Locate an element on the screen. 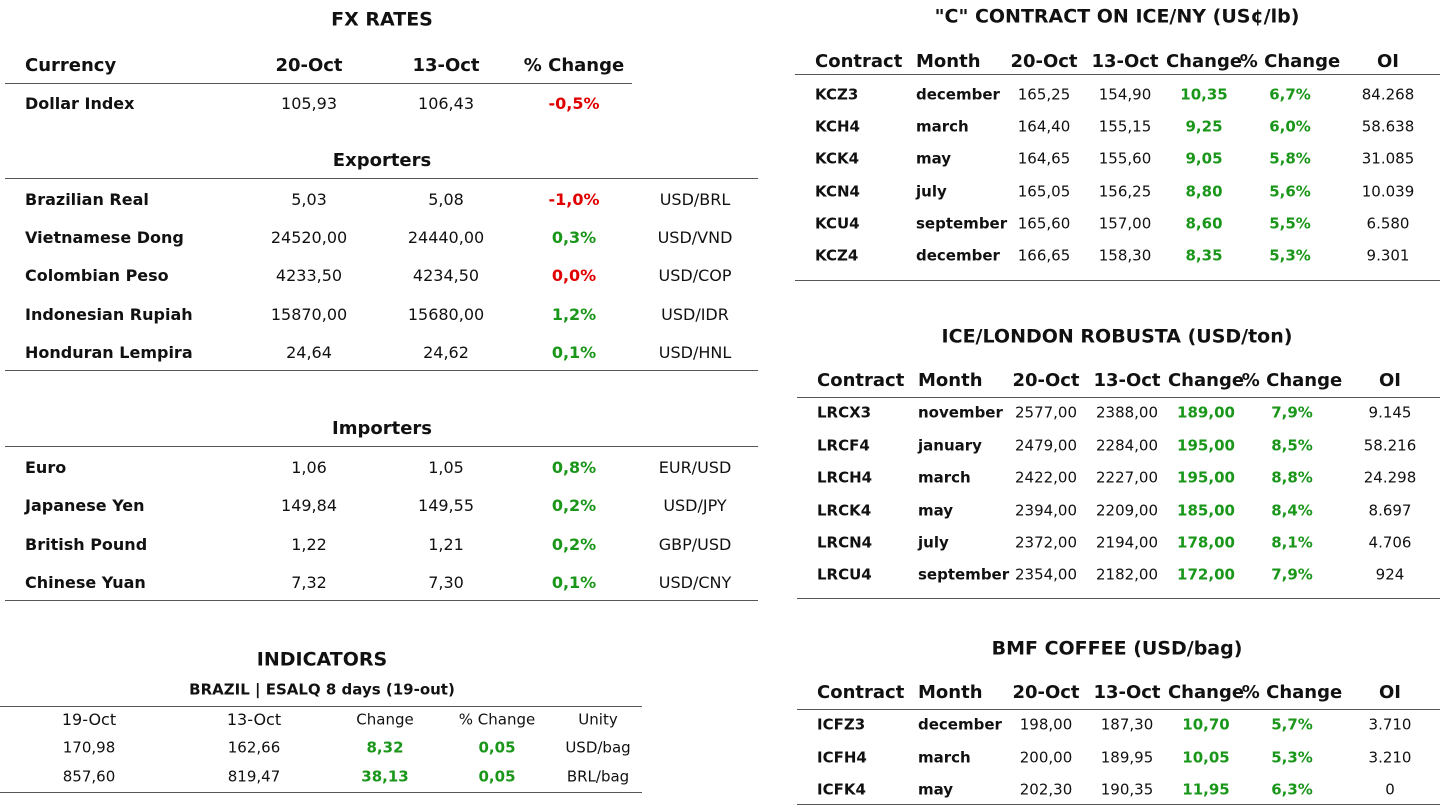  cell: 105,93 is located at coordinates (309, 103).